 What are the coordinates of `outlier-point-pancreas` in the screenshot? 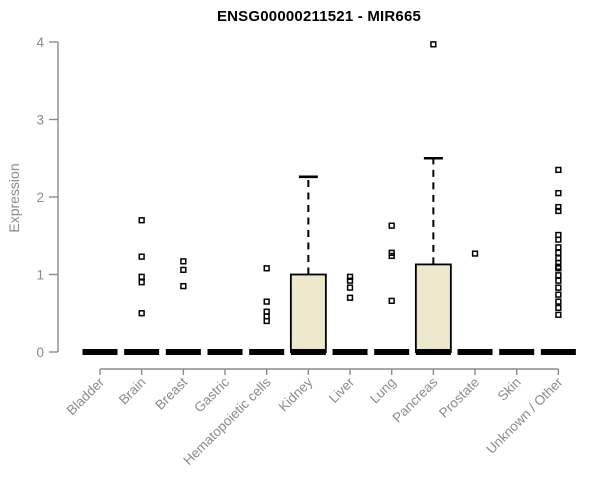 It's located at (433, 44).